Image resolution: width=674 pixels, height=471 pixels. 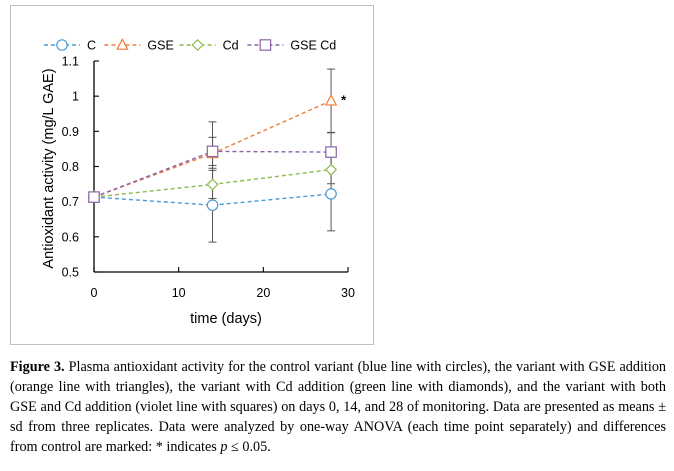 I want to click on data-point-gse, so click(x=331, y=99).